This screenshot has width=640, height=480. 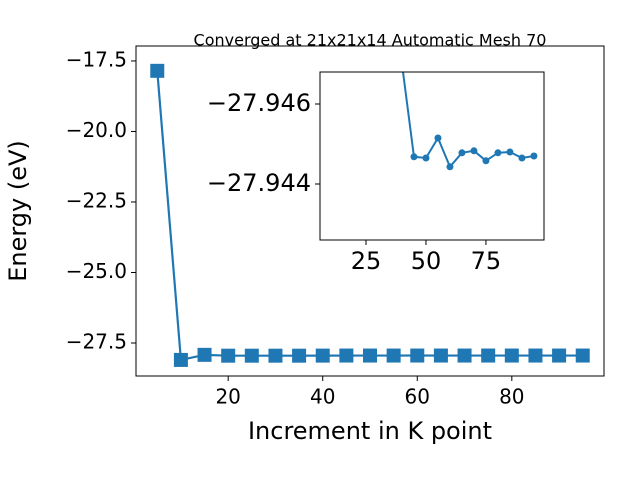 I want to click on x-tick-label: 75, so click(x=486, y=261).